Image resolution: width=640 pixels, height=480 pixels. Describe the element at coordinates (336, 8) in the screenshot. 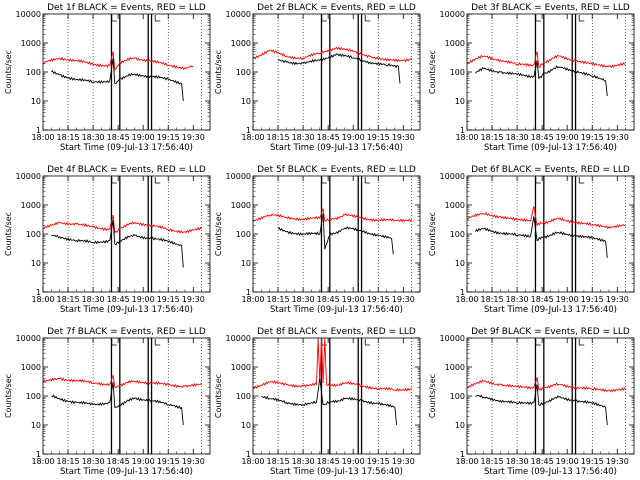

I see `panel-title: Det 2f BLACK = Events, RED = LLD` at that location.